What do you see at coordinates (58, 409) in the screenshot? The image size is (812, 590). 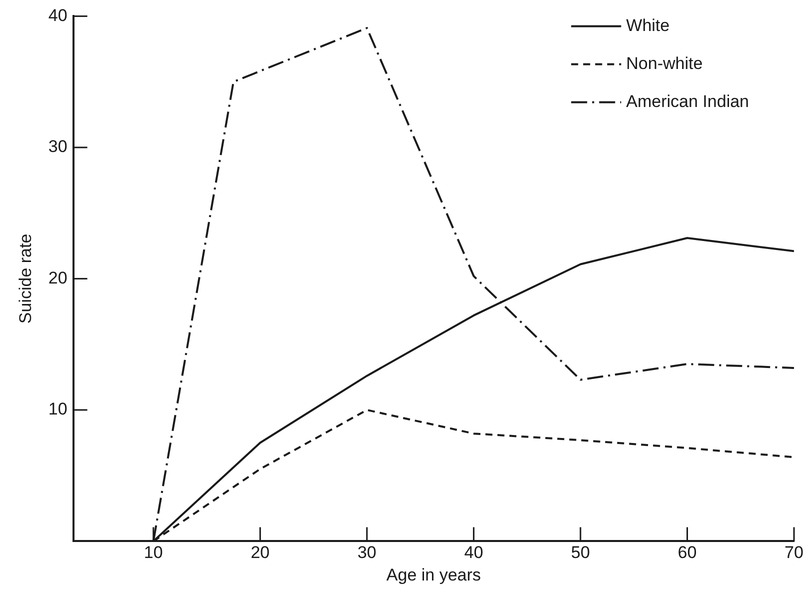 I see `y-tick-label: 10` at bounding box center [58, 409].